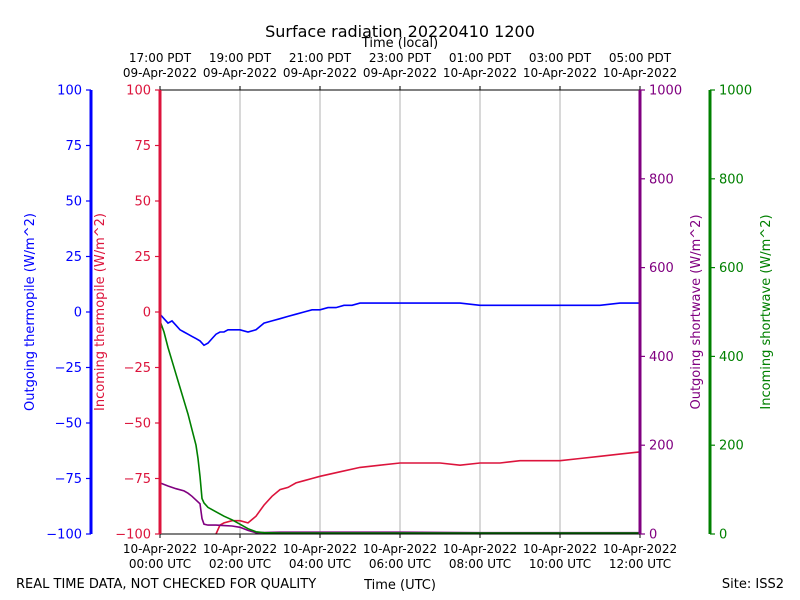  I want to click on y-axis-label-in_thermo: Incoming thermopile (W/m^2), so click(100, 312).